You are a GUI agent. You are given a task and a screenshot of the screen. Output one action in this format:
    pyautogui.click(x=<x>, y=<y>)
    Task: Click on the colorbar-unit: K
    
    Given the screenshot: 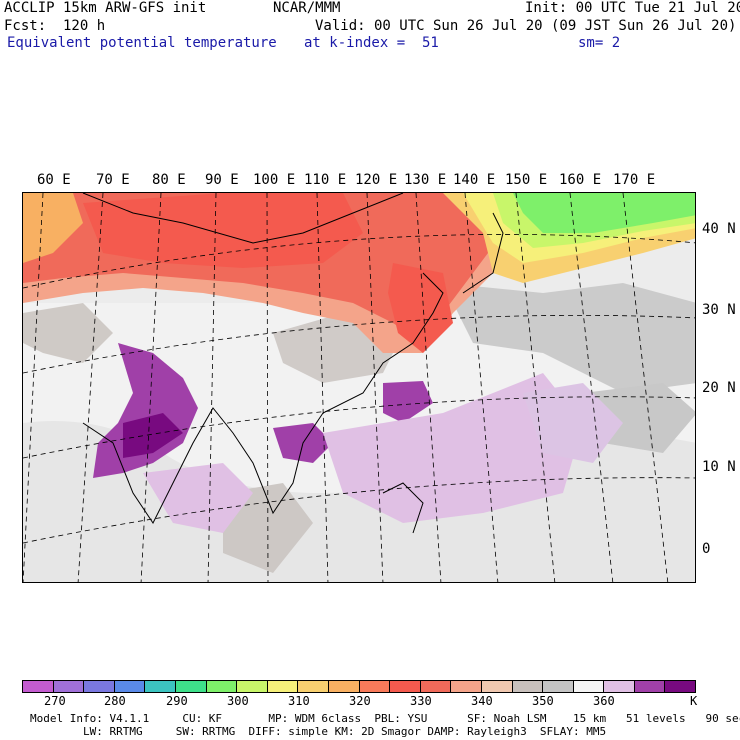 What is the action you would take?
    pyautogui.click(x=694, y=701)
    